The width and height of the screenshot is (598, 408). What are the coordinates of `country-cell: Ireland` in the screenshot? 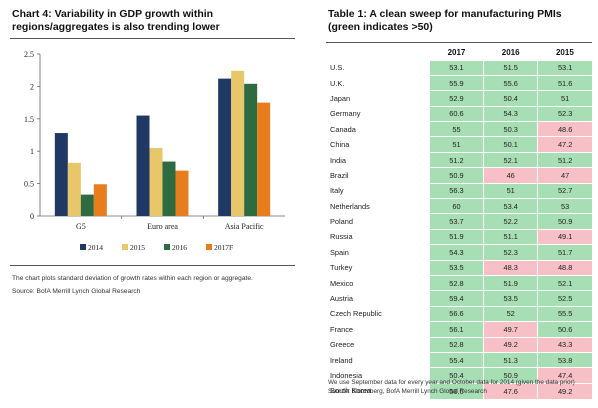 It's located at (377, 359).